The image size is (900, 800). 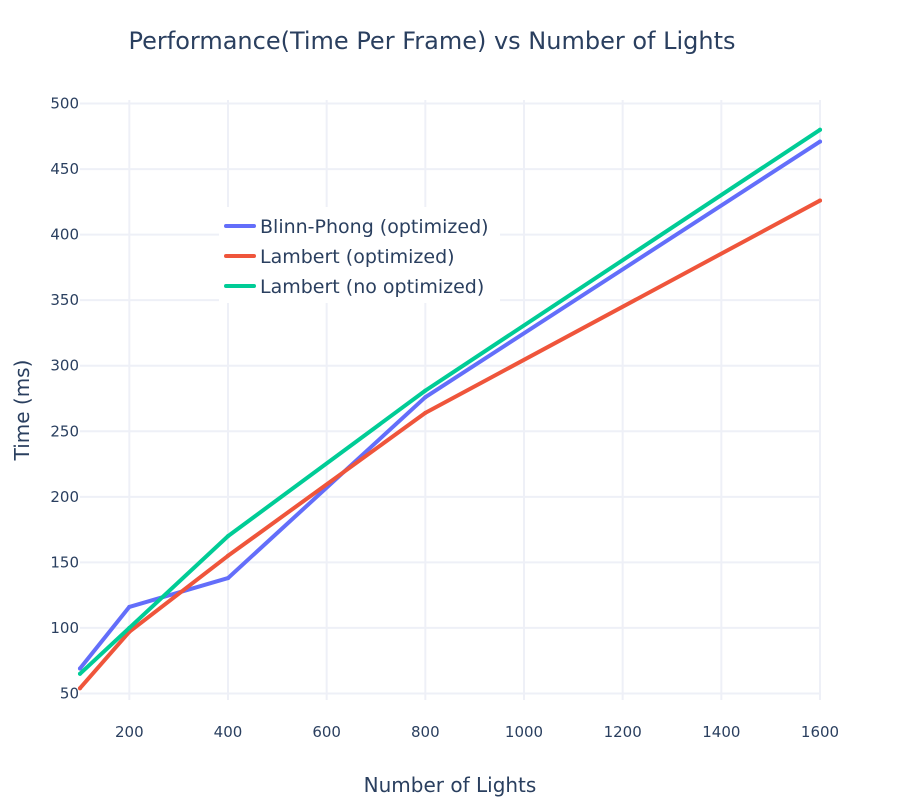 What do you see at coordinates (372, 287) in the screenshot?
I see `legend-label-2: Lambert (no optimized)` at bounding box center [372, 287].